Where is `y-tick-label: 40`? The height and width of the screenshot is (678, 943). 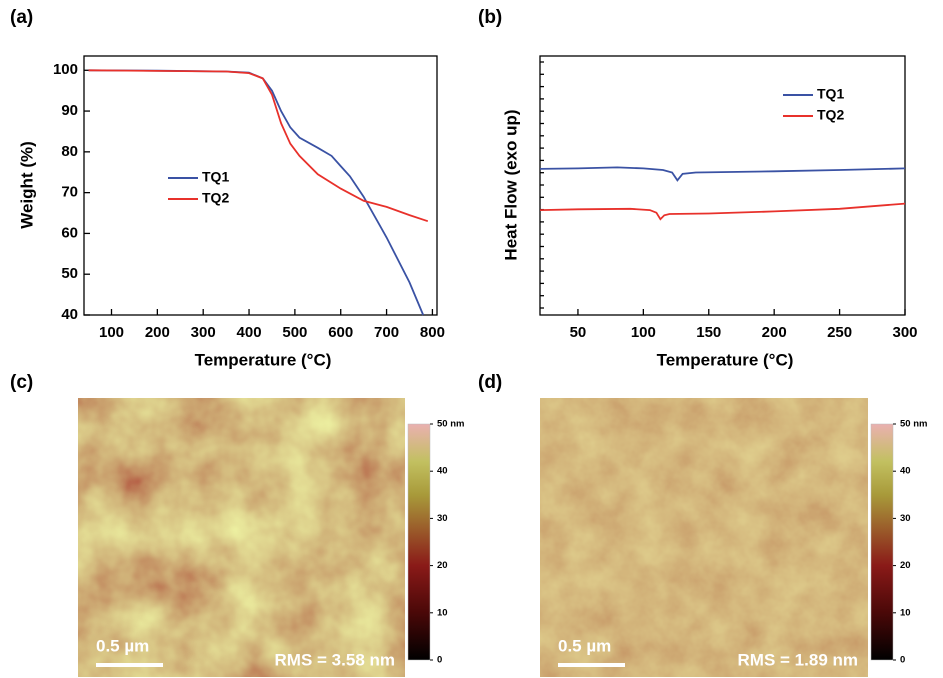 y-tick-label: 40 is located at coordinates (69, 314).